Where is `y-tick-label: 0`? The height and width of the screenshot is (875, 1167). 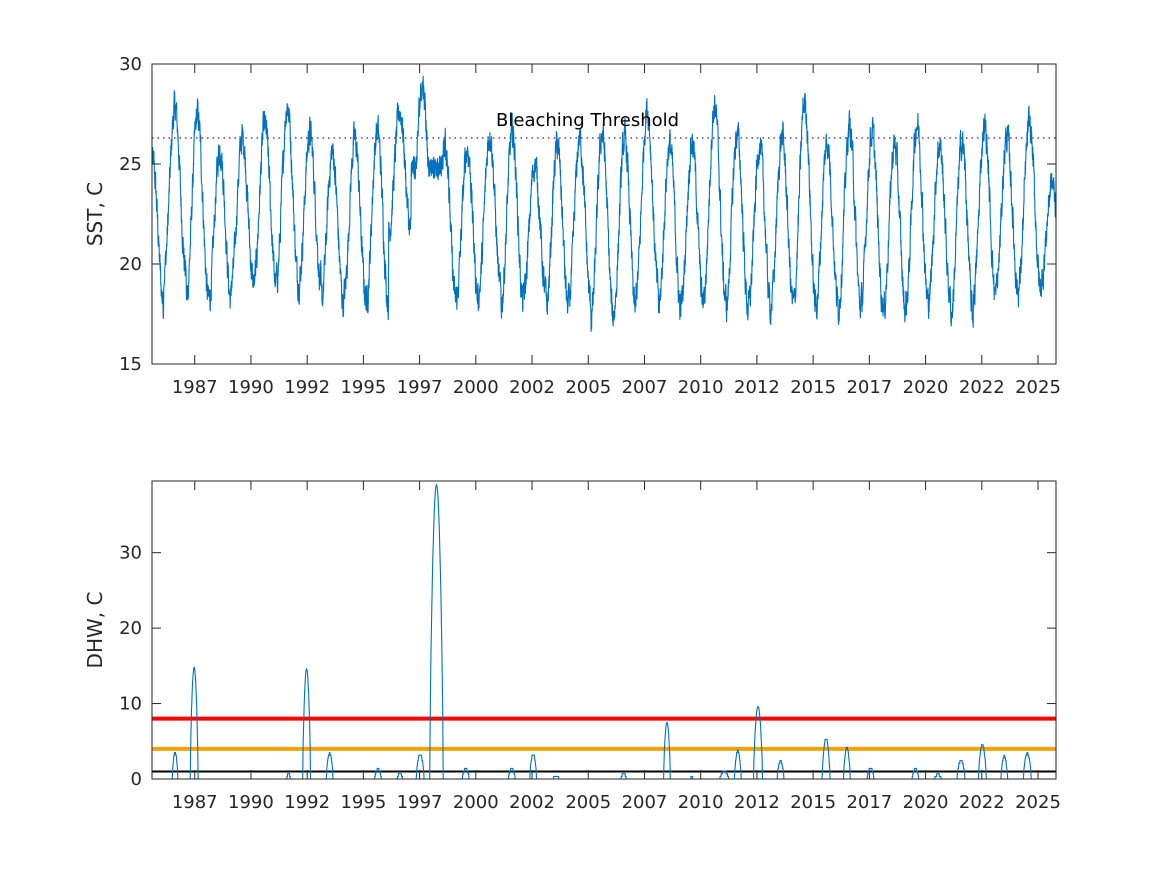 y-tick-label: 0 is located at coordinates (136, 779).